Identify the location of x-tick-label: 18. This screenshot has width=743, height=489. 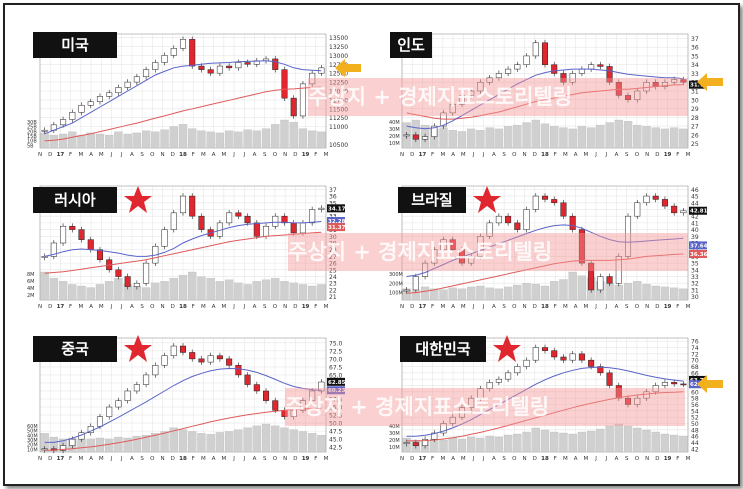
(545, 307).